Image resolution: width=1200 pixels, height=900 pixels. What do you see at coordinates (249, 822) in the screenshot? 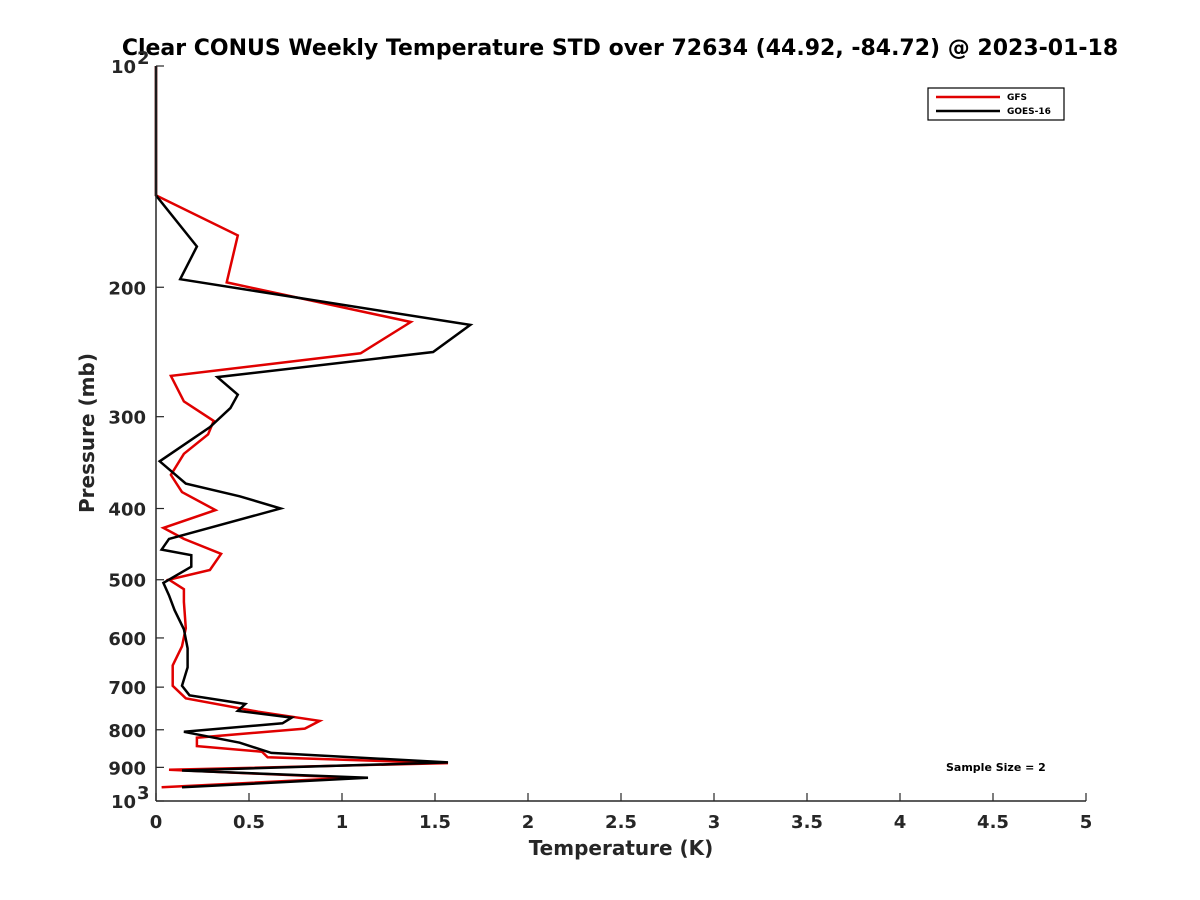
I see `x-tick-label: 0.5` at bounding box center [249, 822].